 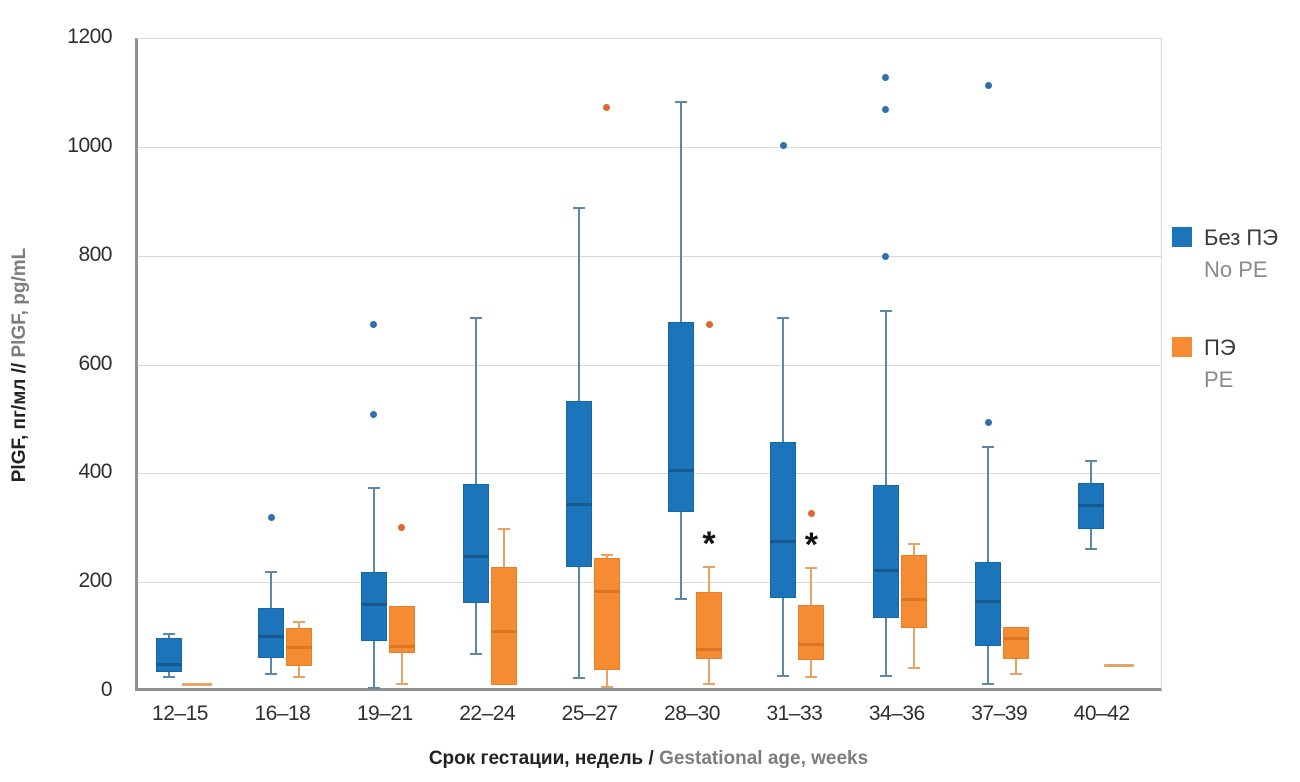 What do you see at coordinates (106, 689) in the screenshot?
I see `y-tick-label: 0` at bounding box center [106, 689].